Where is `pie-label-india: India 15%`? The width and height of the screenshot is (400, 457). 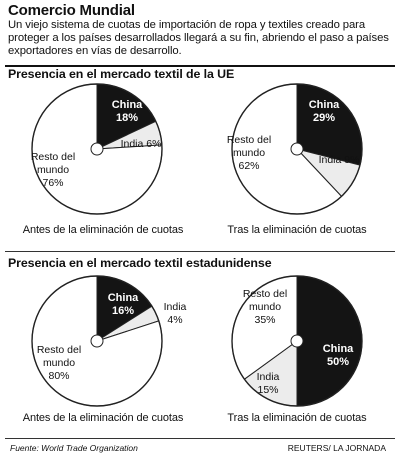 pie-label-india: India 15% is located at coordinates (268, 383).